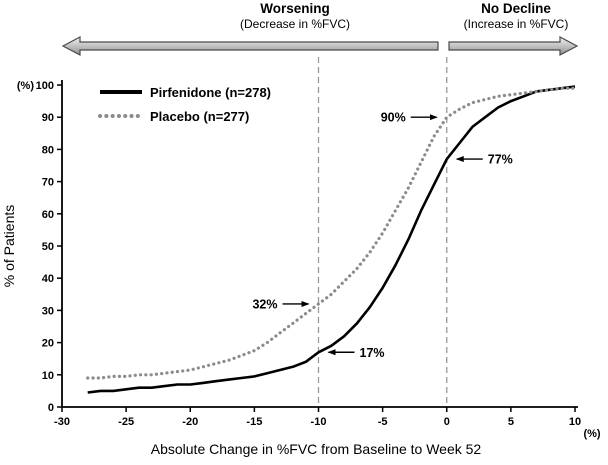  I want to click on no-decline-title: No Decline, so click(516, 8).